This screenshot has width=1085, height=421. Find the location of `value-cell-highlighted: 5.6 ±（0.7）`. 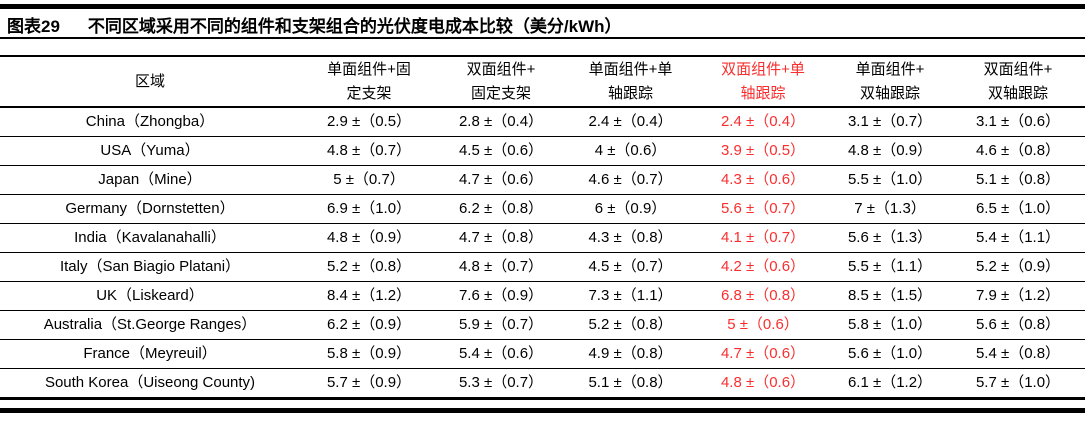

value-cell-highlighted: 5.6 ±（0.7） is located at coordinates (763, 209).